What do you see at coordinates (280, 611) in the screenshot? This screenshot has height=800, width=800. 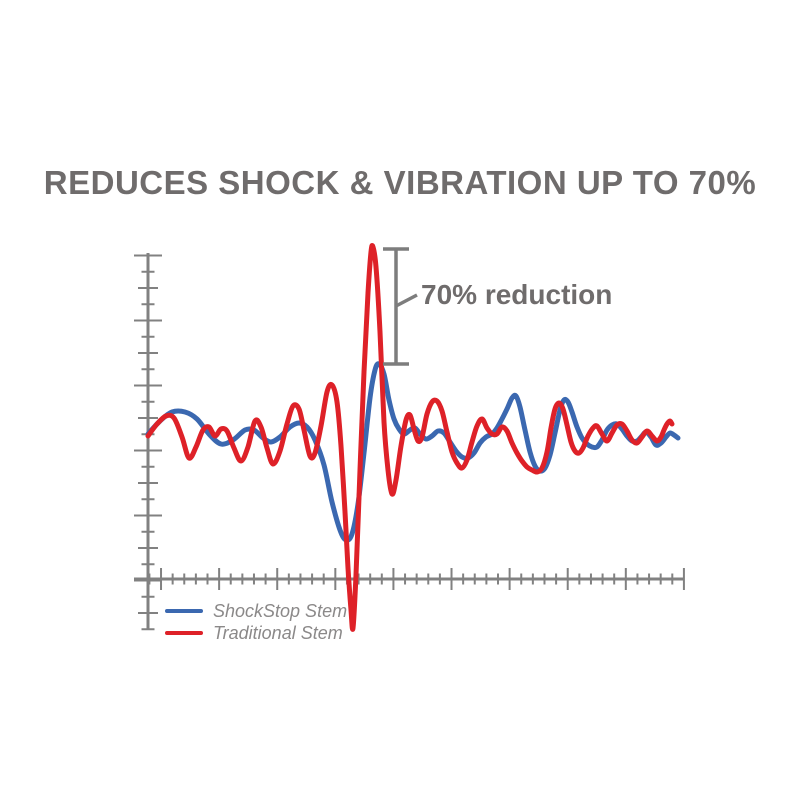 I see `legend-label-shockstop: ShockStop Stem` at bounding box center [280, 611].